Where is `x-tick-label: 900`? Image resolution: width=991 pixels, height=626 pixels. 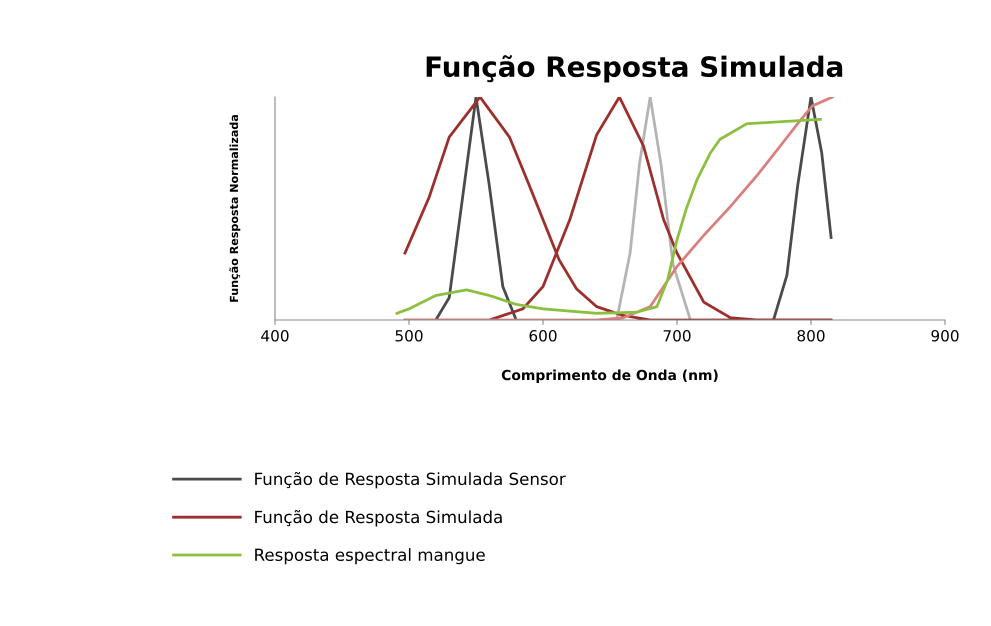 x-tick-label: 900 is located at coordinates (945, 336).